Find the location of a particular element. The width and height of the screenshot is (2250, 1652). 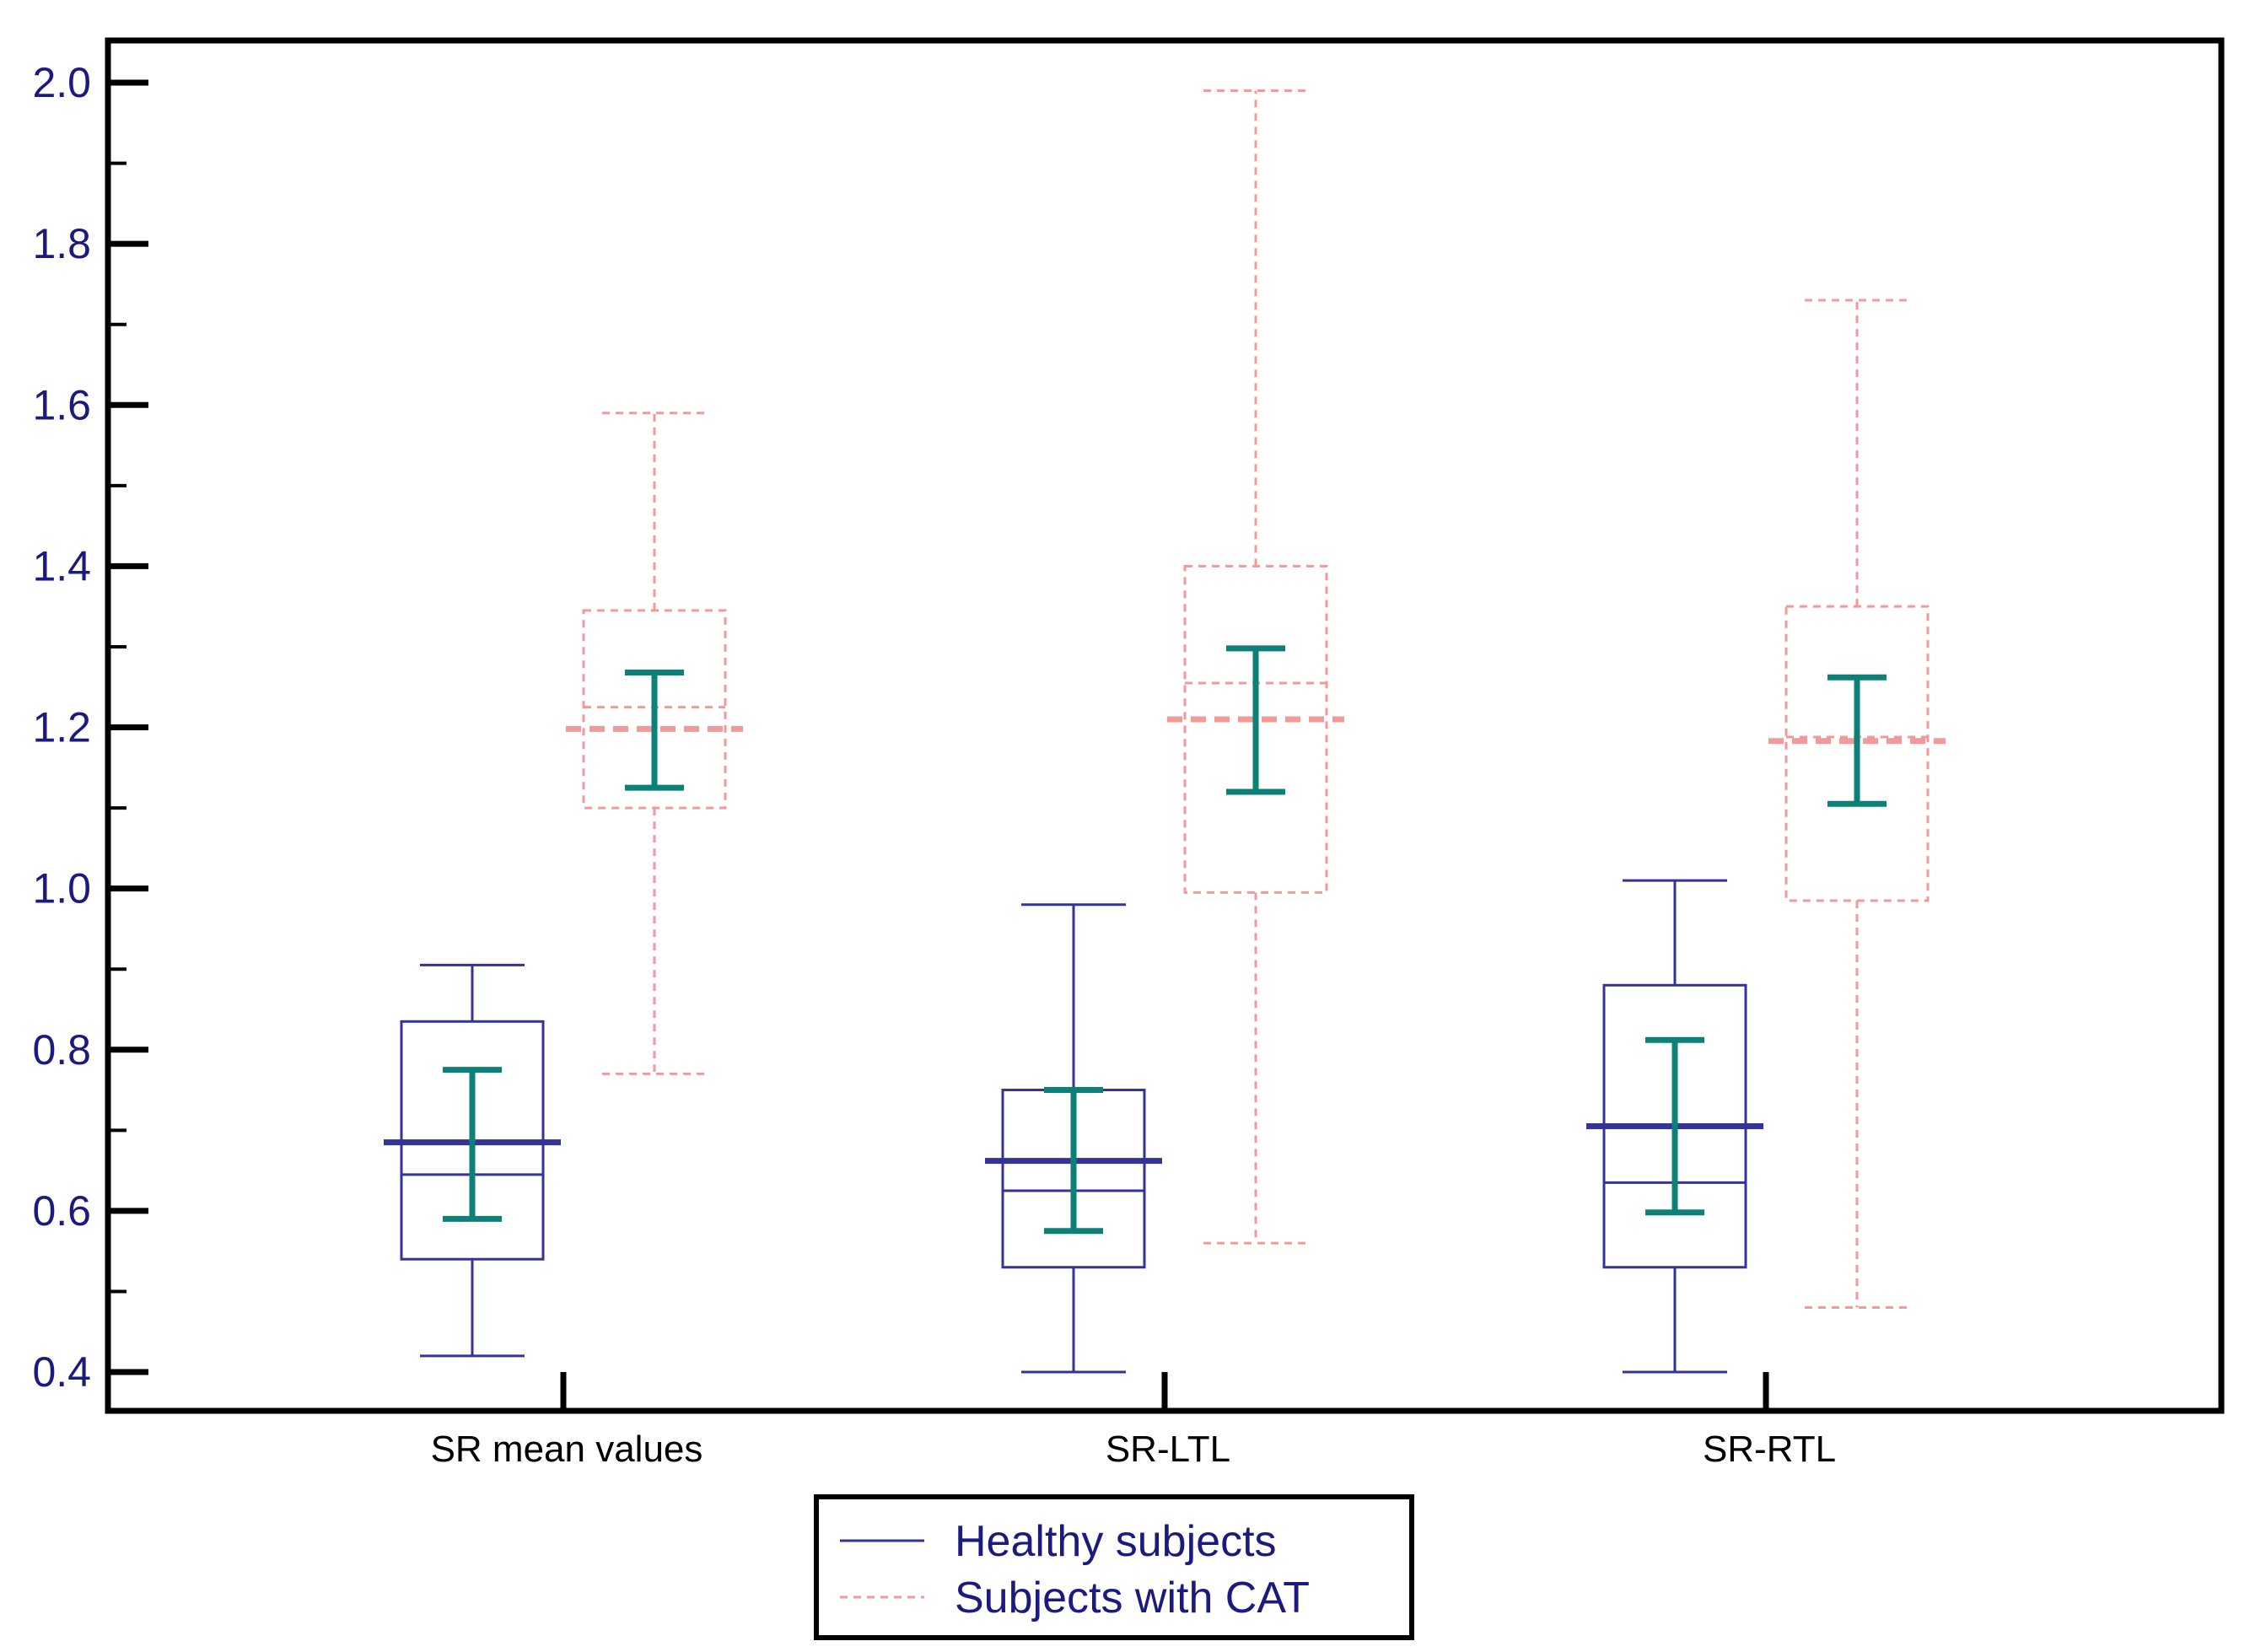

y-tick-label: 1.8 is located at coordinates (62, 243).